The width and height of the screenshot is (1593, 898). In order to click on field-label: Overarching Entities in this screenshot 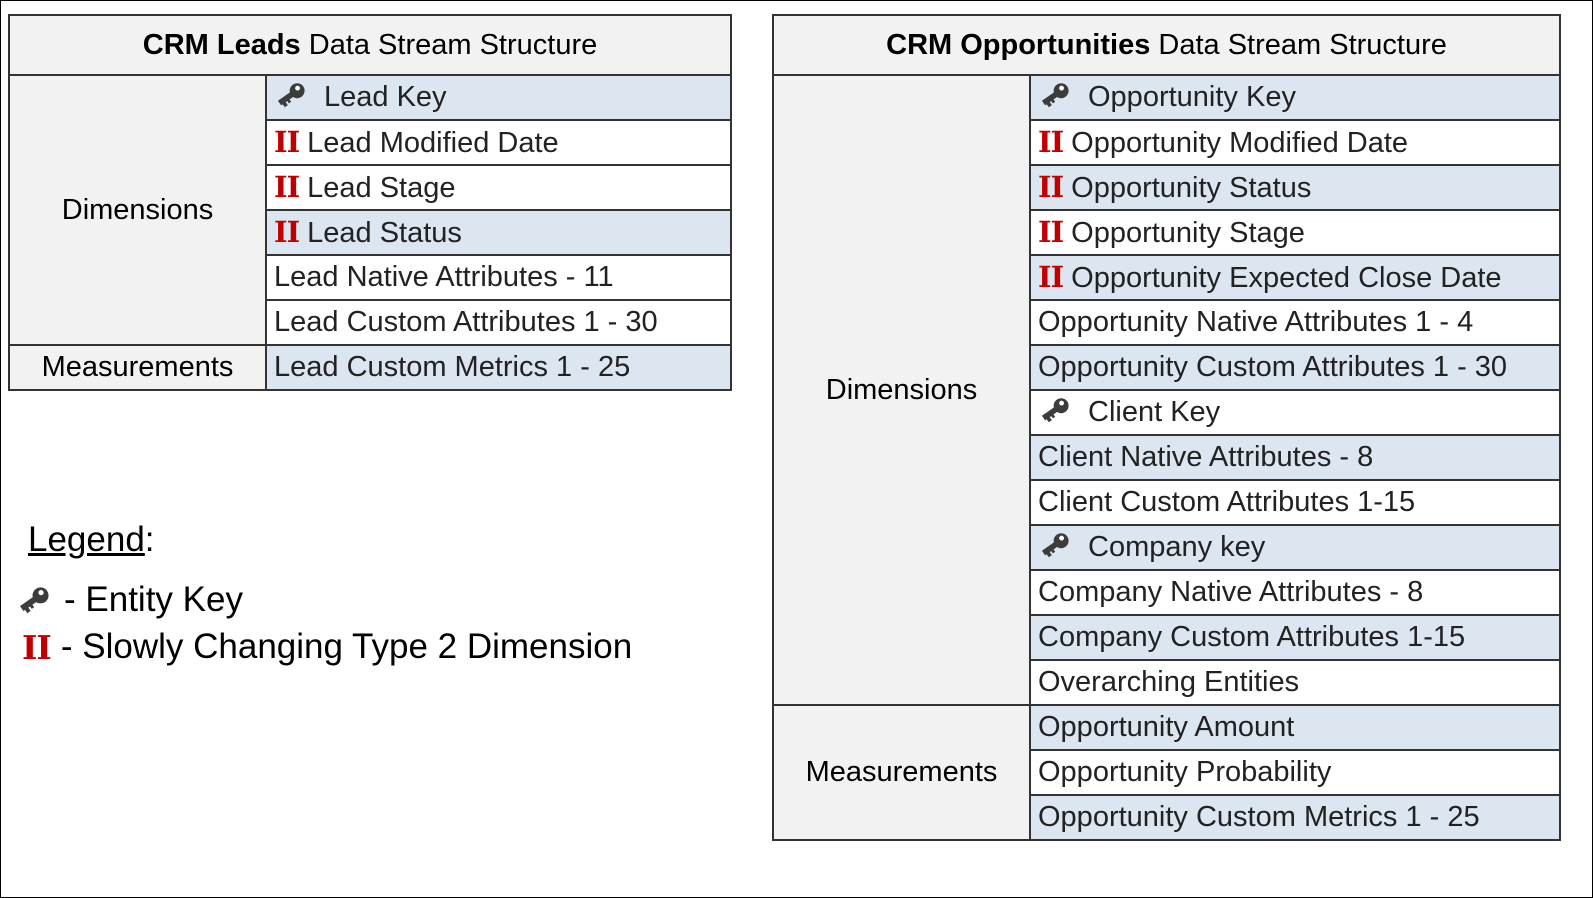, I will do `click(1169, 682)`.